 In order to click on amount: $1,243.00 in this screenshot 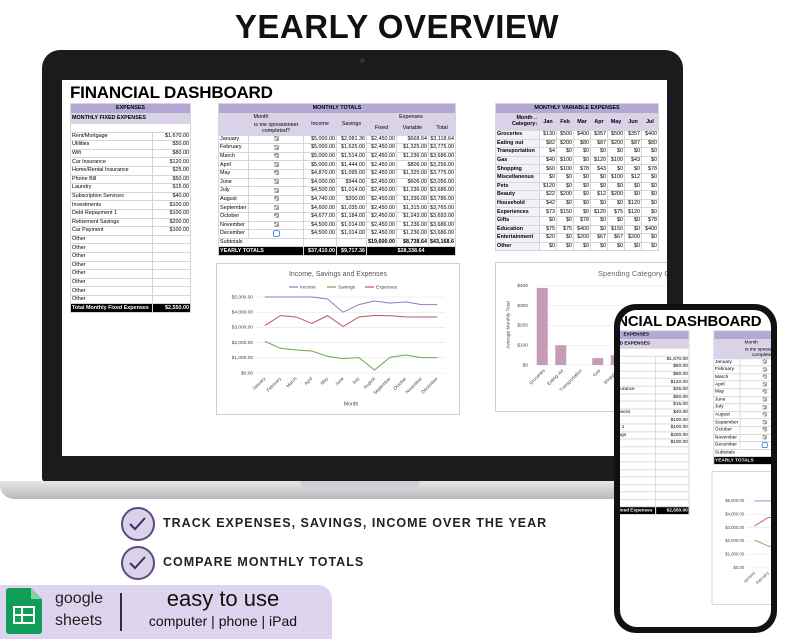, I will do `click(412, 216)`.